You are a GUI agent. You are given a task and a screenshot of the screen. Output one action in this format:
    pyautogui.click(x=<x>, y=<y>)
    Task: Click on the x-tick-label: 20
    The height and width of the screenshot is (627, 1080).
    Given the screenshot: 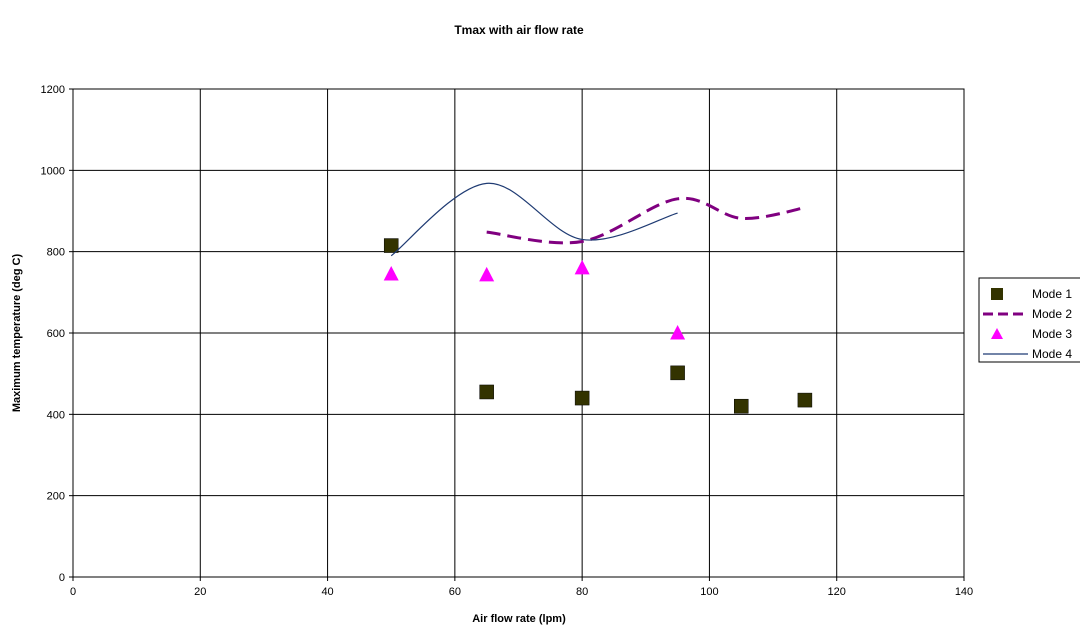 What is the action you would take?
    pyautogui.click(x=200, y=592)
    